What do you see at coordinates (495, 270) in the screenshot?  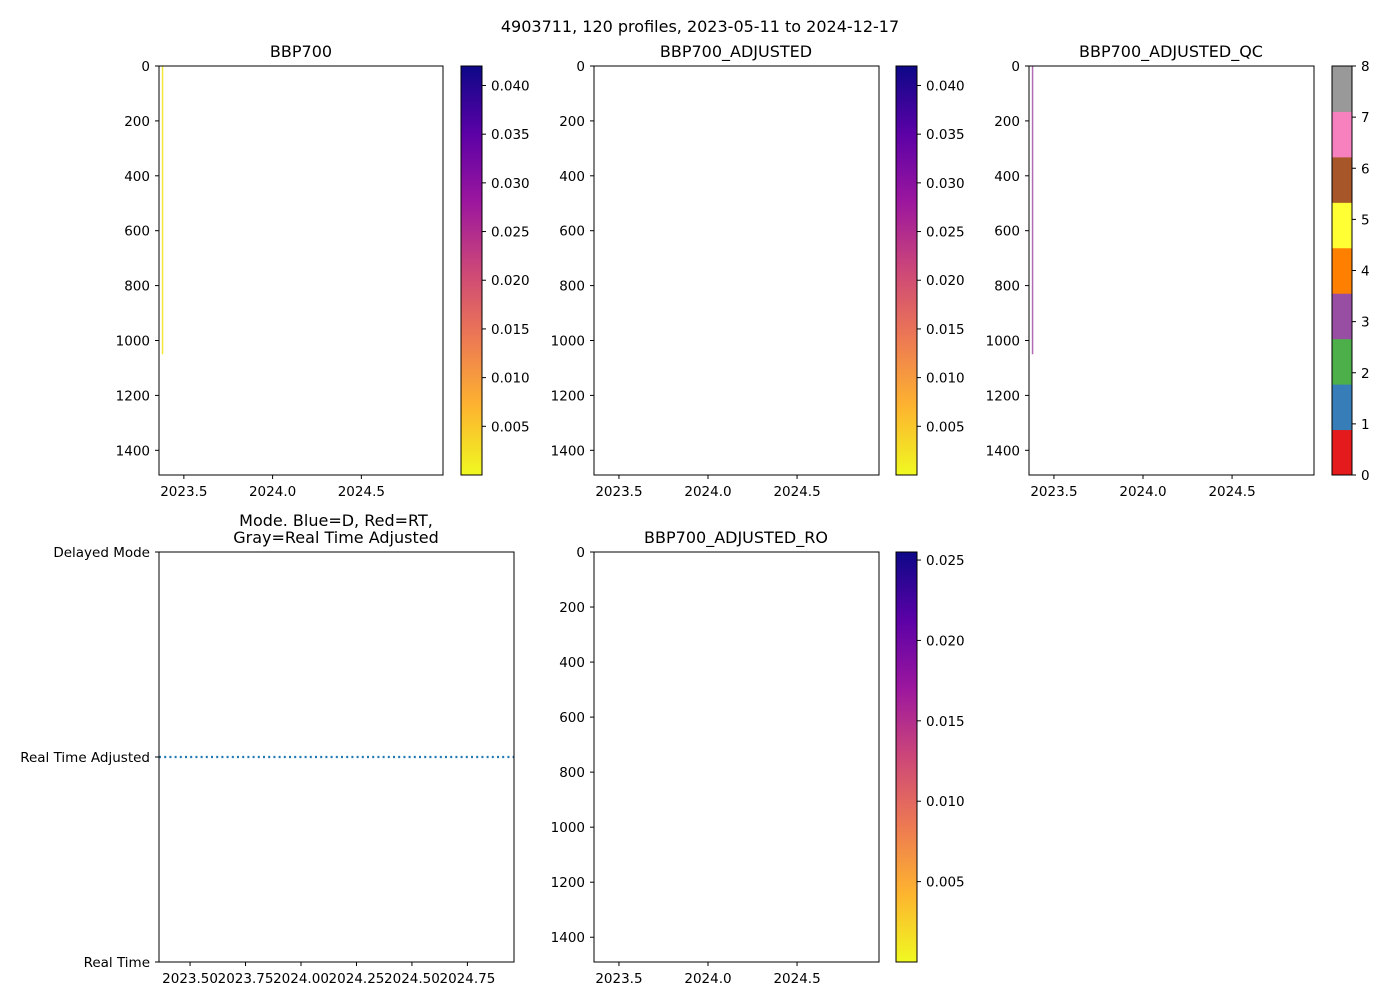 I see `colorbar: 0.005 0.010 0.015 0.020 0.025 0.030 0.035 0.040` at bounding box center [495, 270].